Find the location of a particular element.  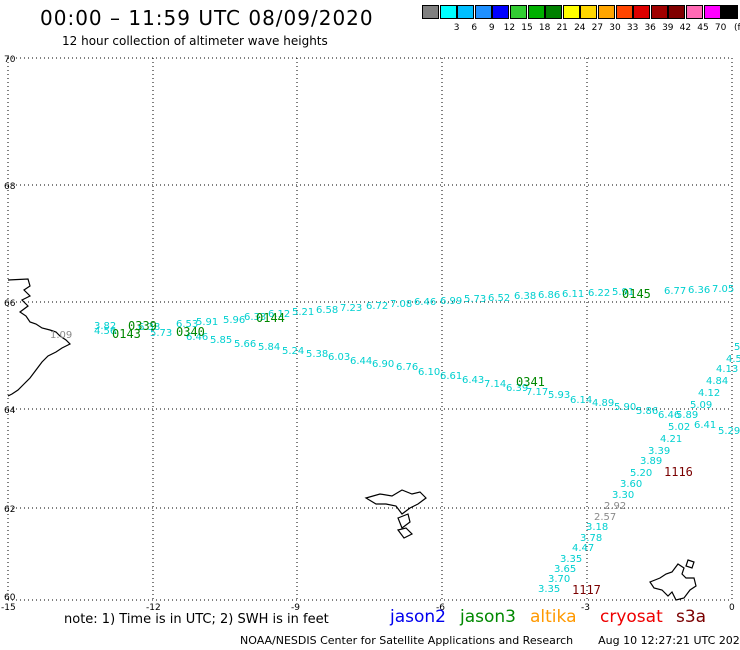

wave-reading: 4.21 is located at coordinates (671, 439).